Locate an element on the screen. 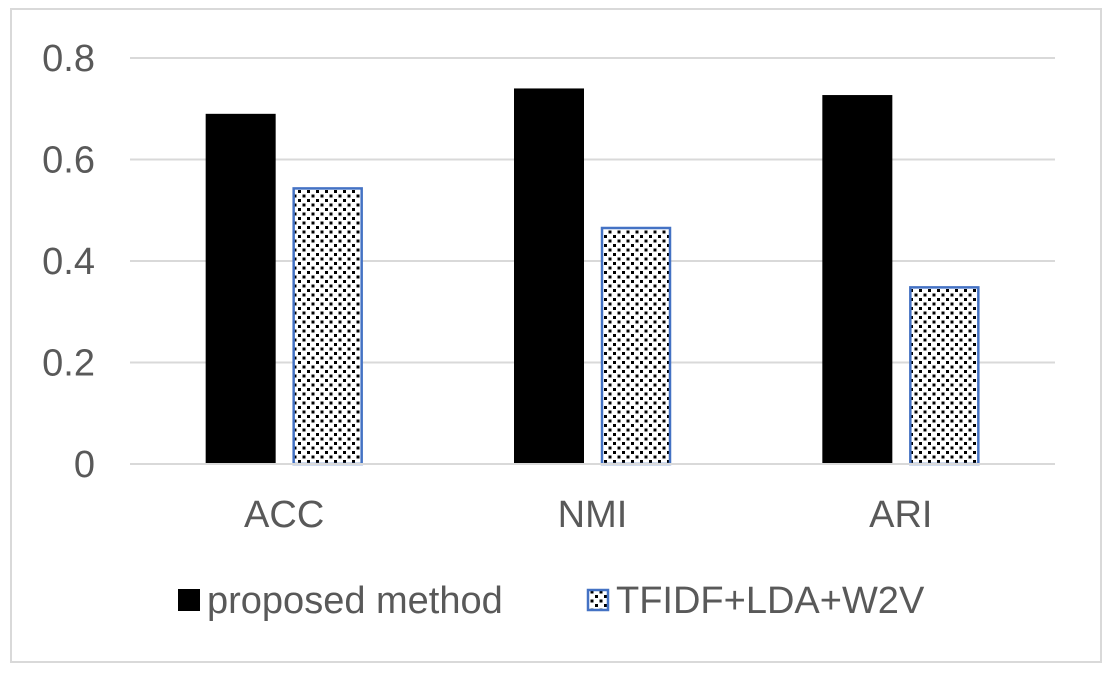  legend: proposed method TFIDF+LDA+W2V is located at coordinates (551, 601).